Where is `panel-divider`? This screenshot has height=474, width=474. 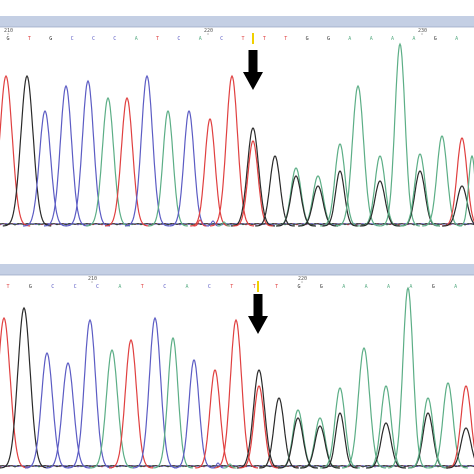
panel-divider is located at coordinates (237, 247).